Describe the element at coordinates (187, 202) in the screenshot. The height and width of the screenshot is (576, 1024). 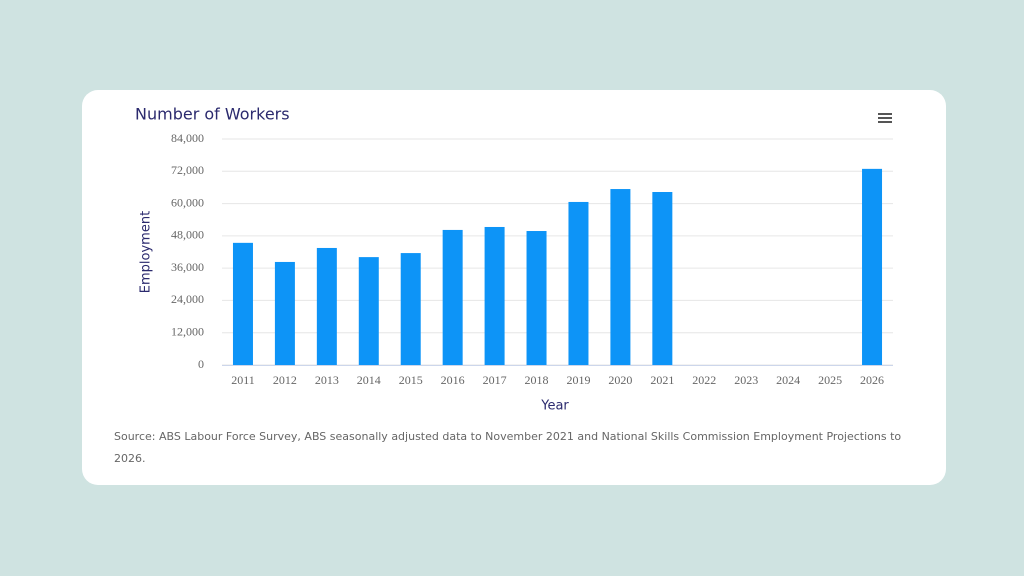
I see `y-tick-label: 60,000` at that location.